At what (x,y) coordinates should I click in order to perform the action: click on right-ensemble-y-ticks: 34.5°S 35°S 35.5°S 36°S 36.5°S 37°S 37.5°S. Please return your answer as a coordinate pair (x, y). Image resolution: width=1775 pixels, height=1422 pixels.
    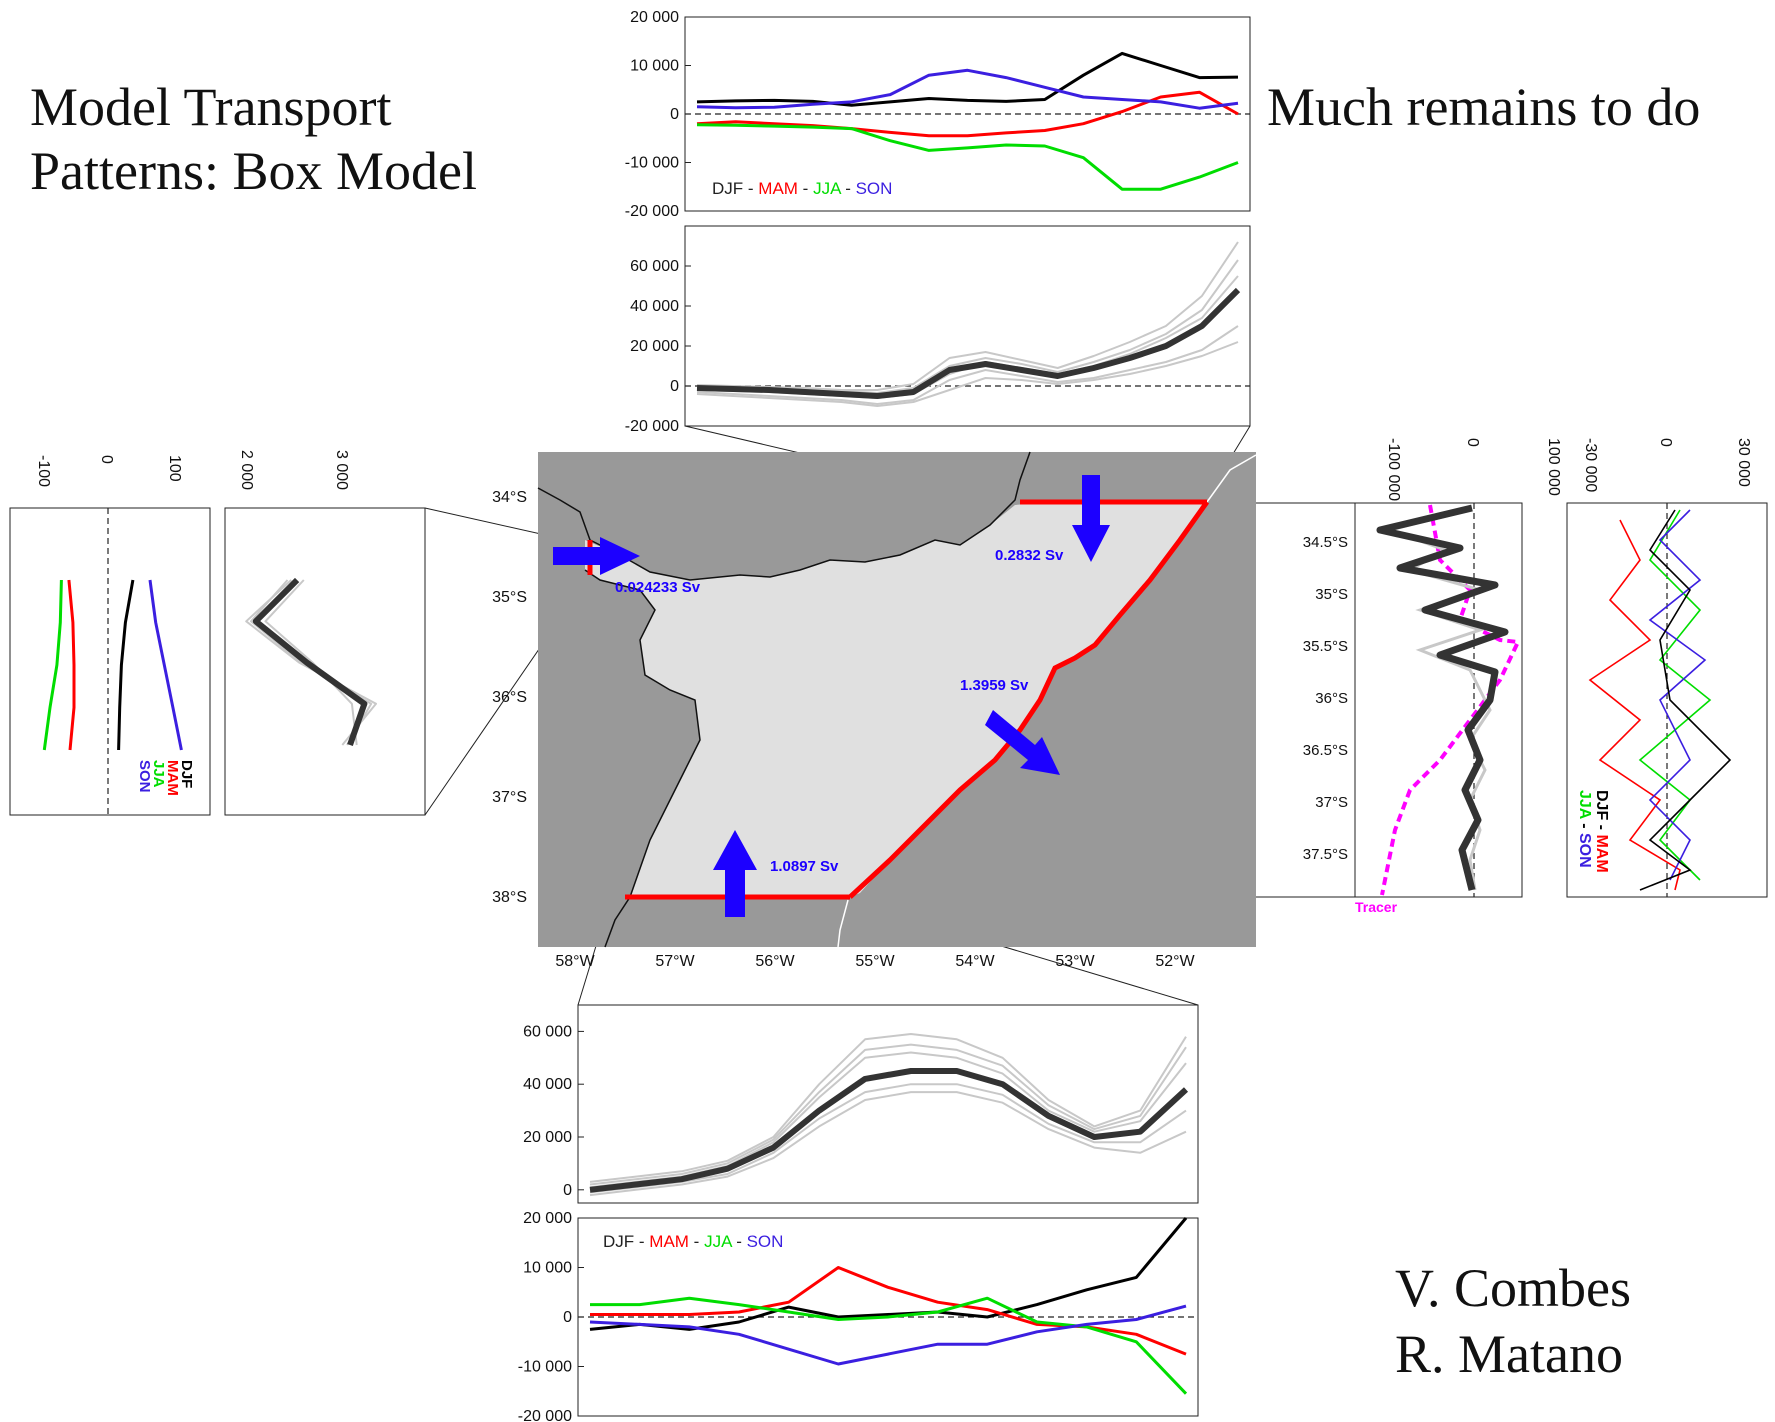
    Looking at the image, I should click on (1325, 698).